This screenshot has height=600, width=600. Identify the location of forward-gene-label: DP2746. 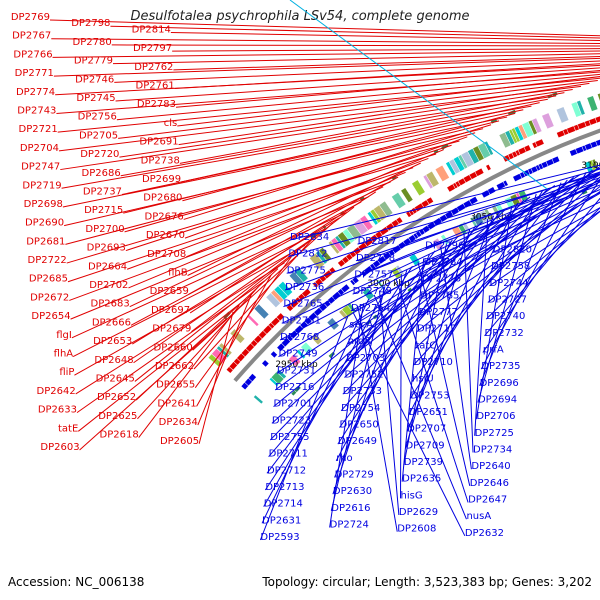
(94, 79).